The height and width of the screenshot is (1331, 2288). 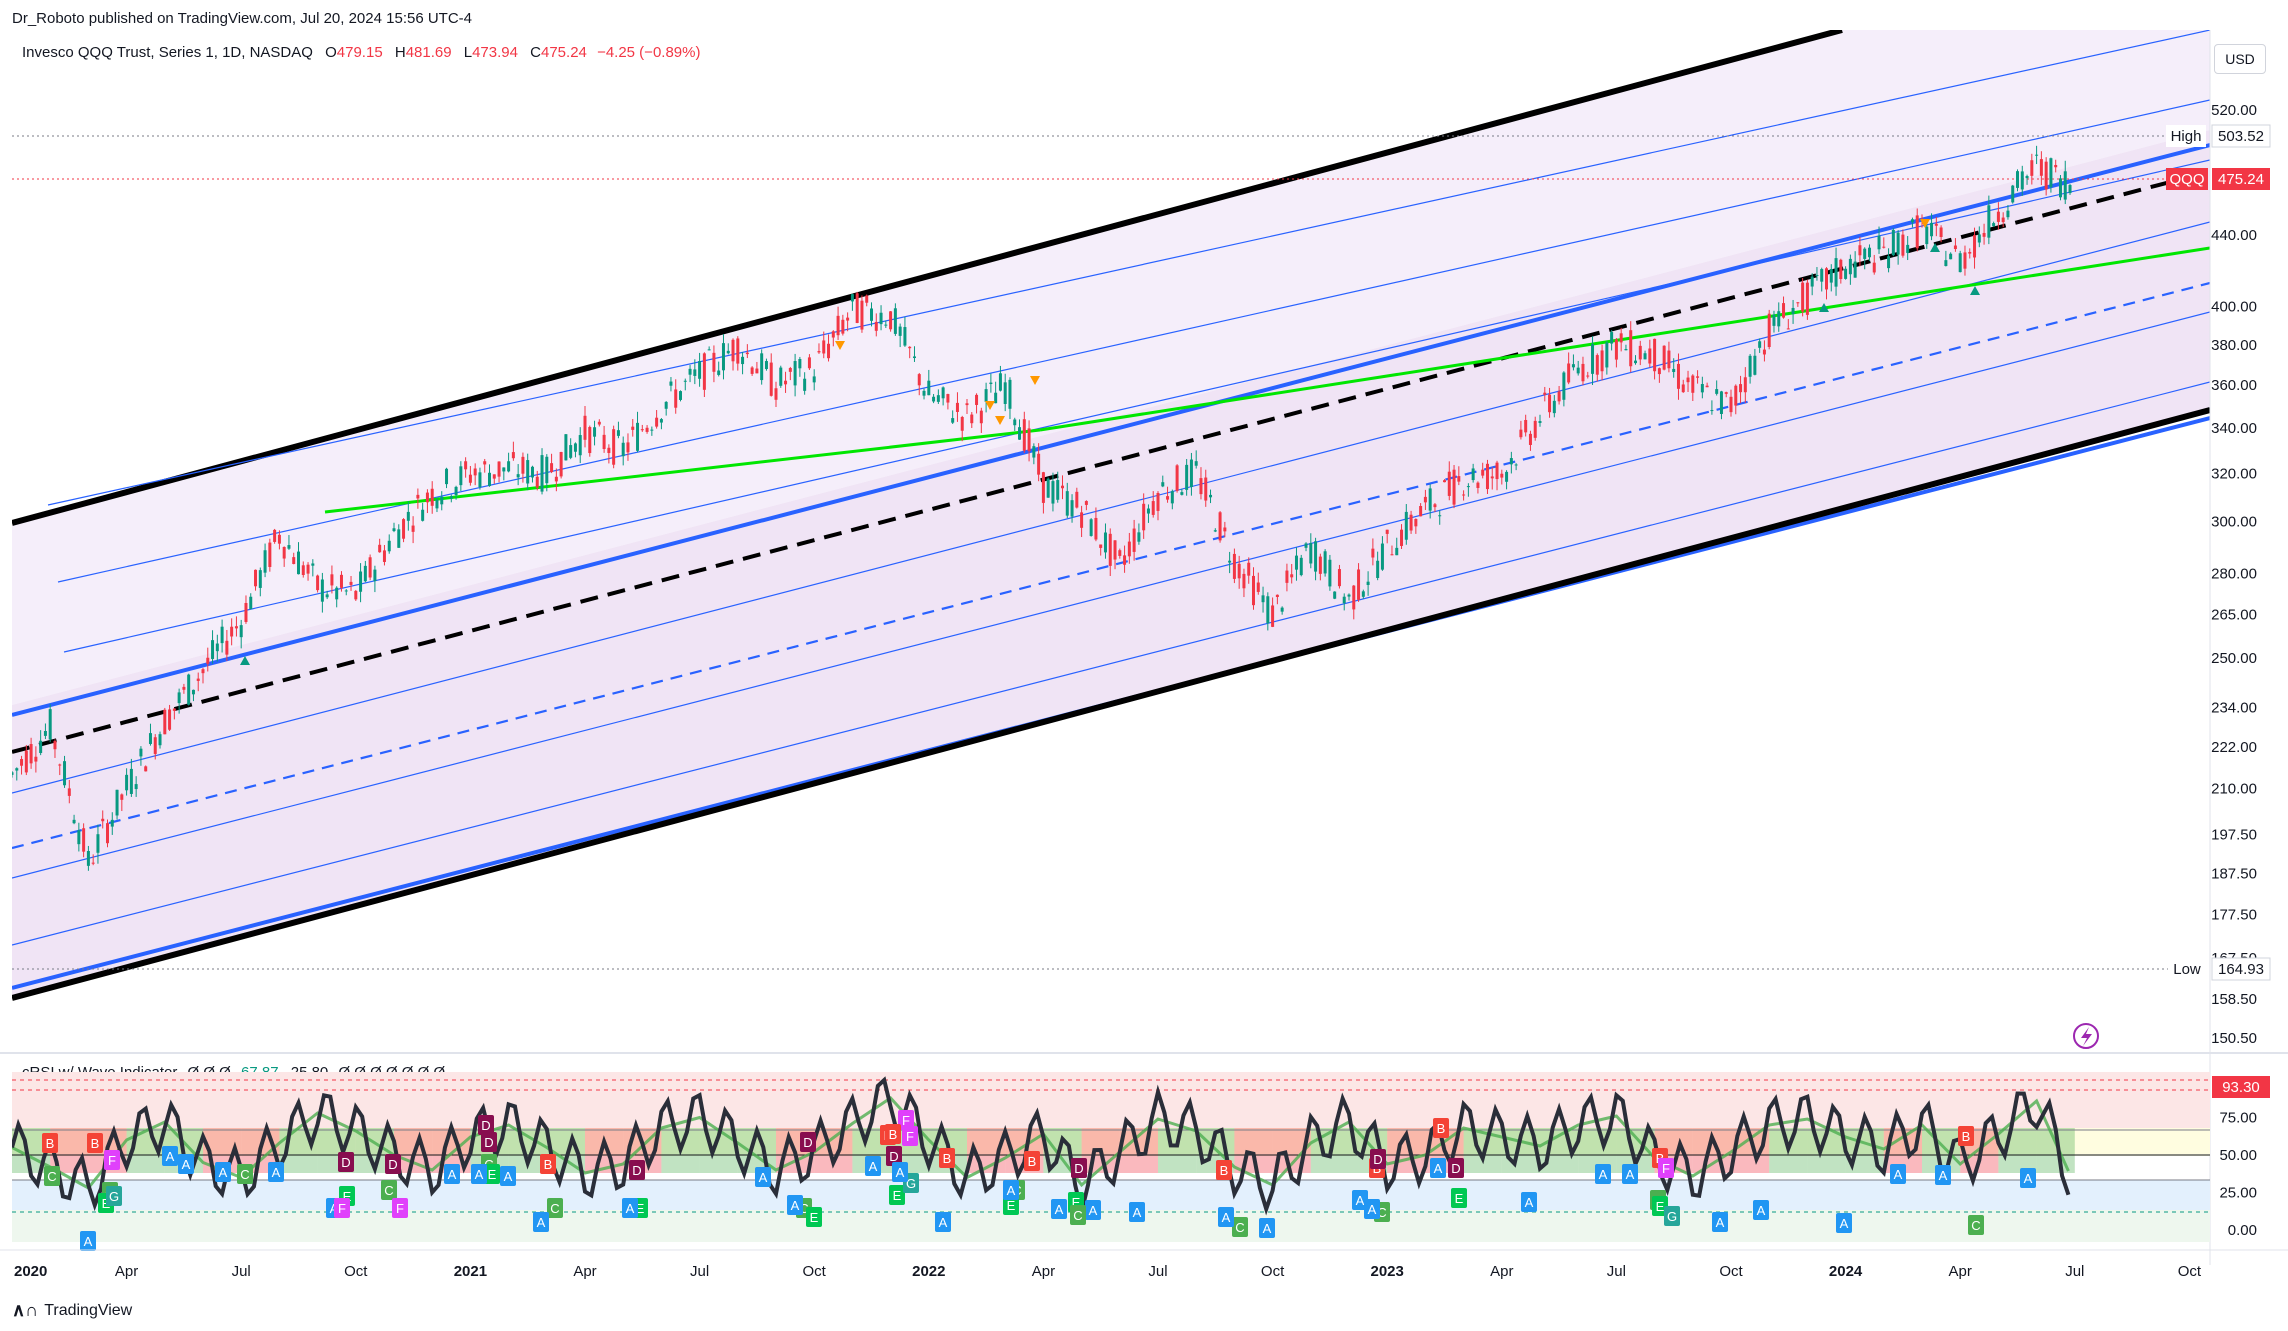 I want to click on indicator-current-marker: 93.30, so click(x=2241, y=1087).